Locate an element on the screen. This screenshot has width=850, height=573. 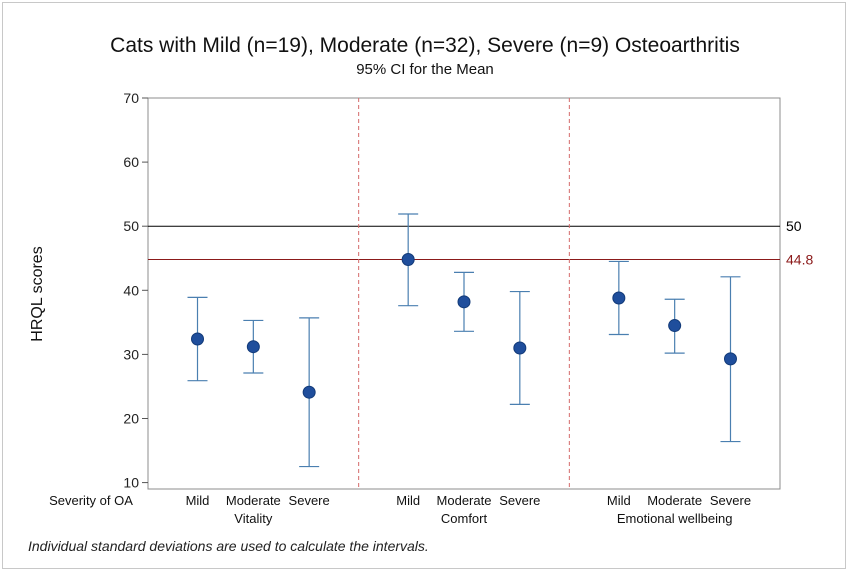
y-tick-label: 30 is located at coordinates (131, 354).